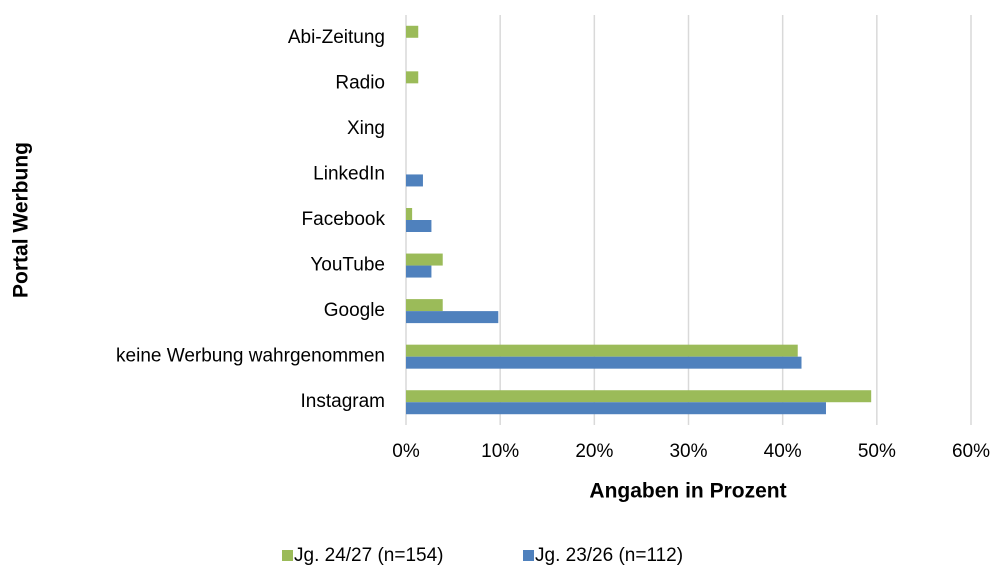 This screenshot has width=997, height=569. I want to click on x-tick-label: 10%, so click(500, 451).